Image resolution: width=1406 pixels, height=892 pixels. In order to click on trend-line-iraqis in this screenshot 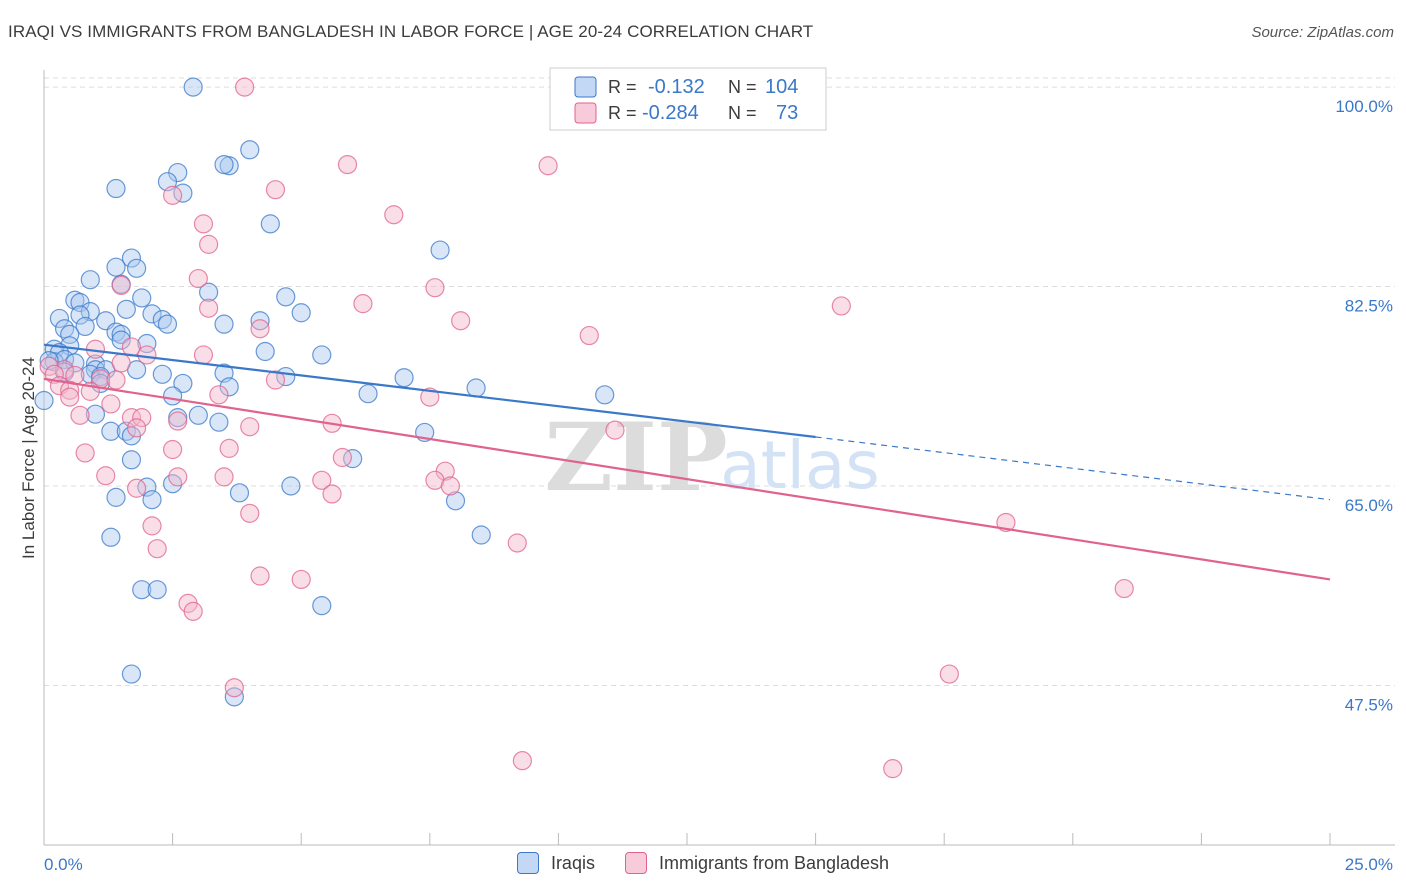, I will do `click(429, 391)`.